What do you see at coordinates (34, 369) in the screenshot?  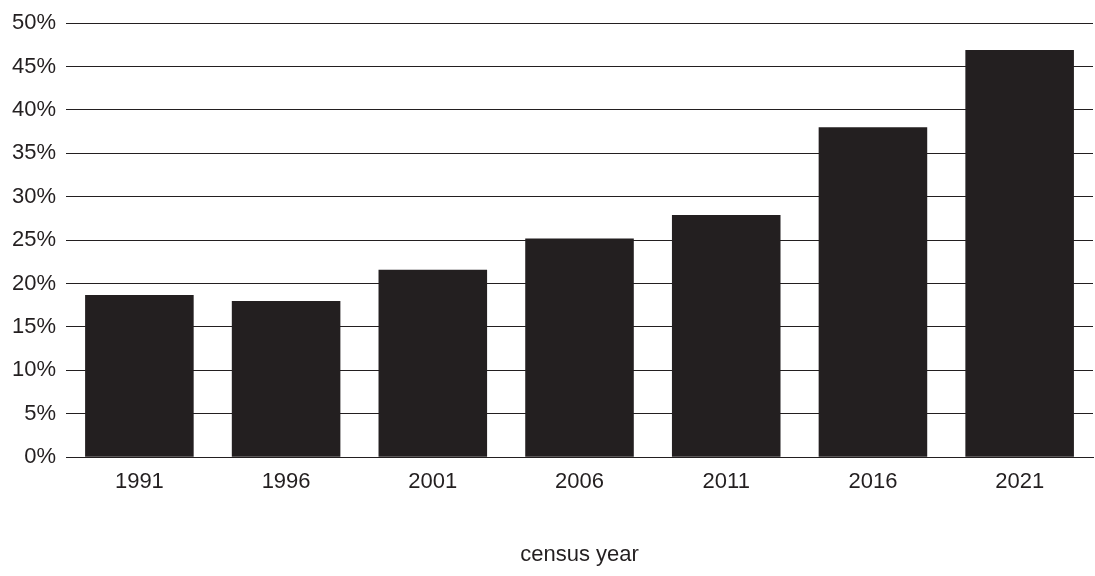 I see `y-tick-label: 10%` at bounding box center [34, 369].